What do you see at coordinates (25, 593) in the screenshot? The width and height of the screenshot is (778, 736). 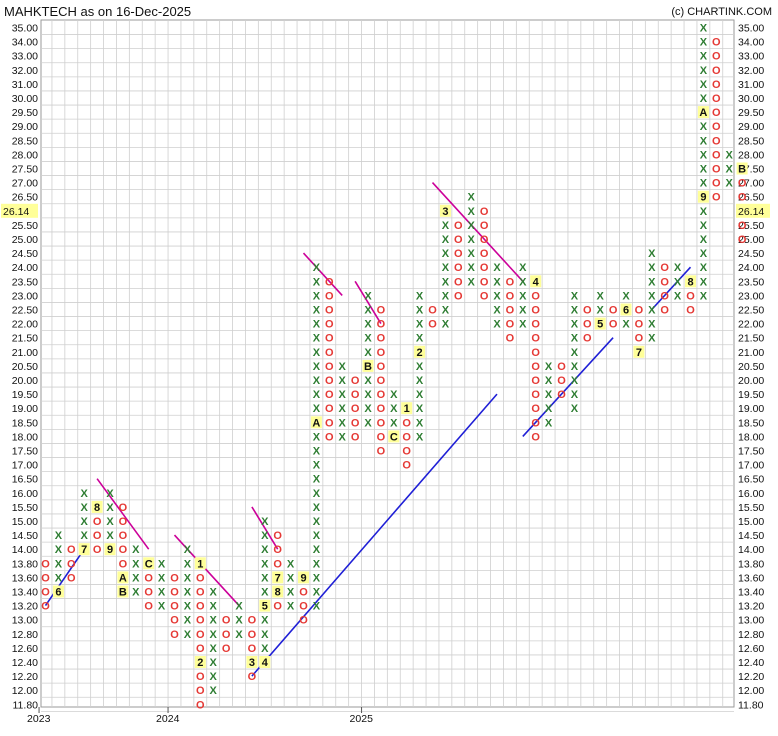 I see `y-tick-label: 13.40` at bounding box center [25, 593].